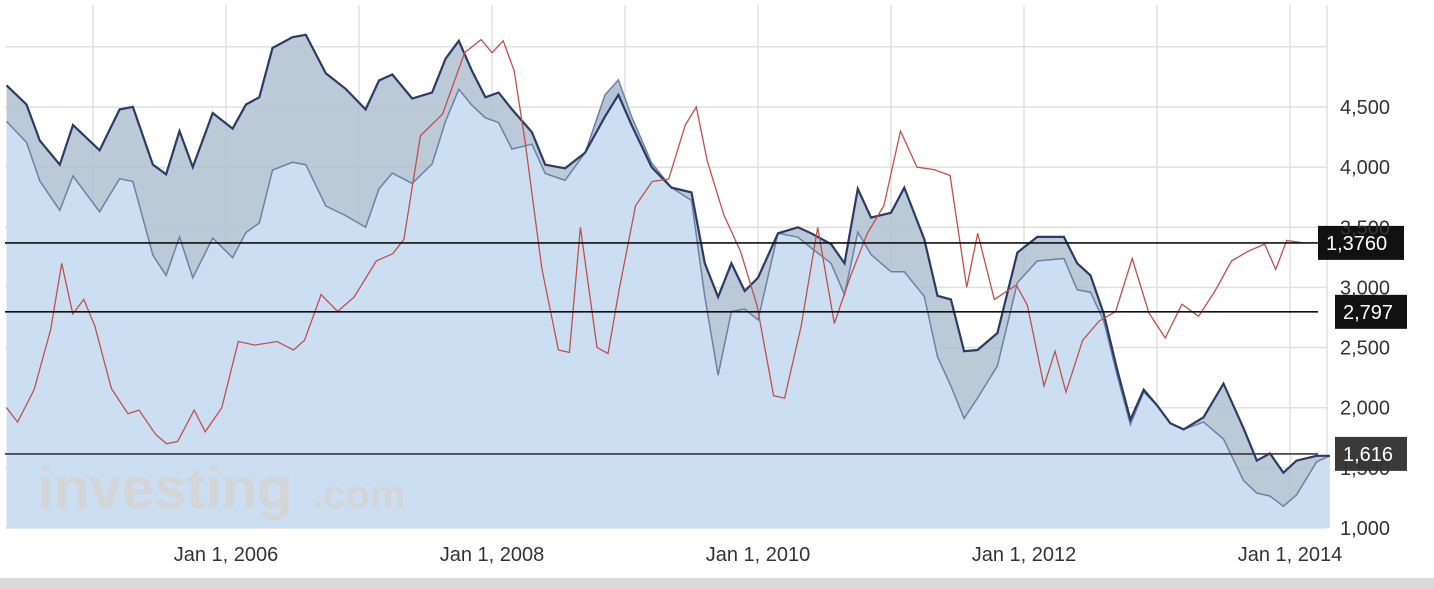  Describe the element at coordinates (165, 488) in the screenshot. I see `watermark-brand: investing` at that location.